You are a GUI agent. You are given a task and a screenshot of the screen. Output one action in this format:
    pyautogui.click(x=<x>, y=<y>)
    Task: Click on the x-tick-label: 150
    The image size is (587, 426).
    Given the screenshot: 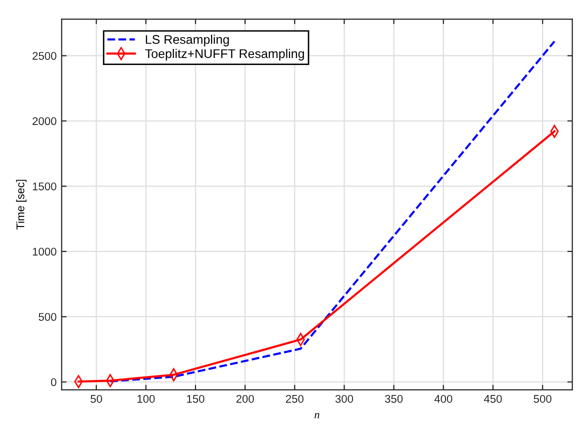 What is the action you would take?
    pyautogui.click(x=195, y=398)
    